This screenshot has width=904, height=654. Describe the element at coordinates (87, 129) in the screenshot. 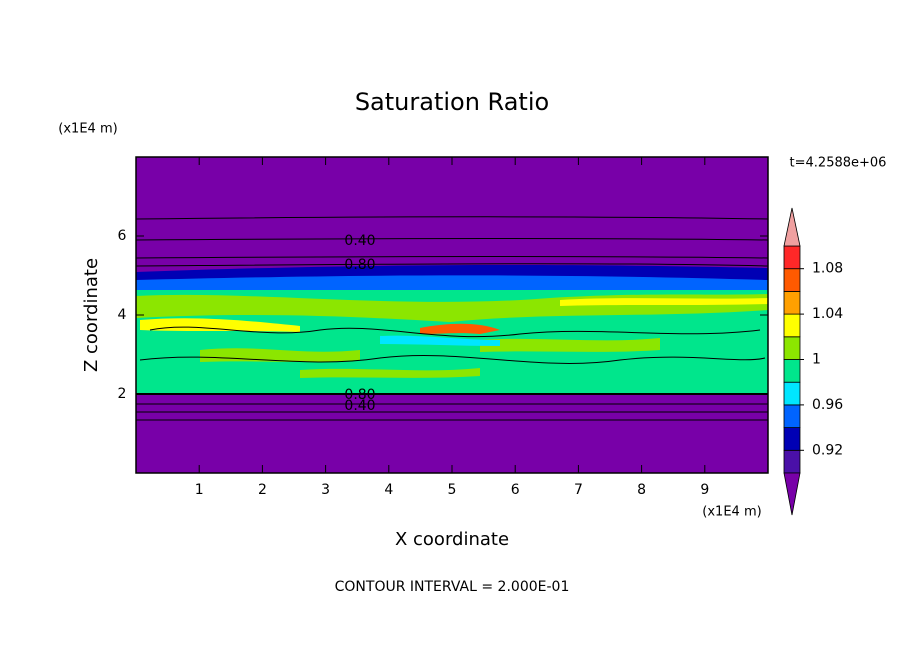

I see `y-unit: (x1E4 m)` at that location.